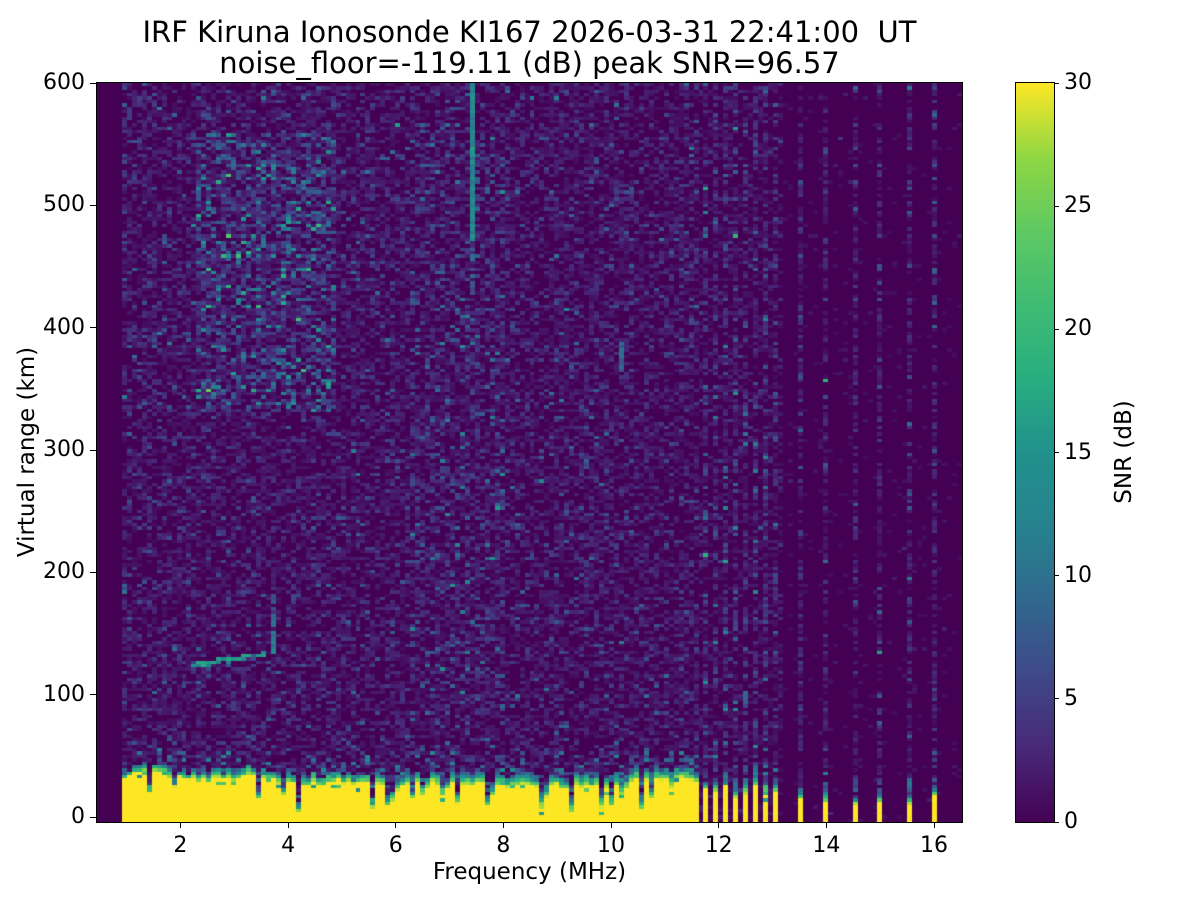 This screenshot has width=1200, height=900. What do you see at coordinates (180, 845) in the screenshot?
I see `x-tick-label: 2` at bounding box center [180, 845].